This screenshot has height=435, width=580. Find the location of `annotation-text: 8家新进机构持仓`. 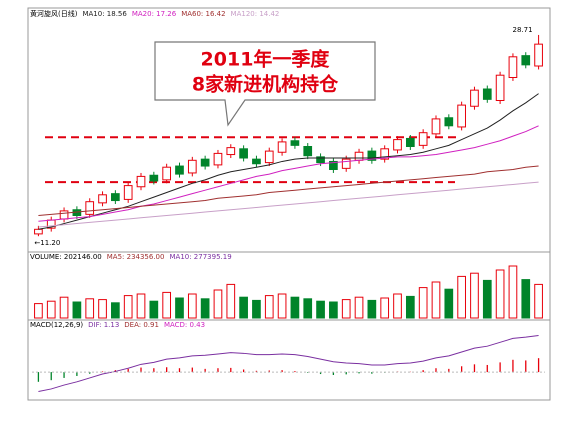

annotation-text: 8家新进机构持仓 is located at coordinates (265, 84).